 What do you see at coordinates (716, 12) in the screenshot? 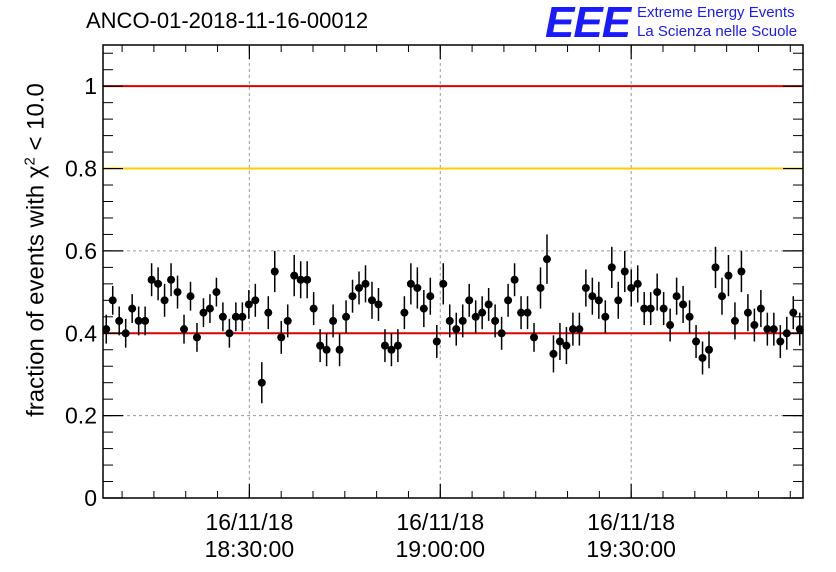
I see `logo-line-1: Extreme Energy Events` at bounding box center [716, 12].